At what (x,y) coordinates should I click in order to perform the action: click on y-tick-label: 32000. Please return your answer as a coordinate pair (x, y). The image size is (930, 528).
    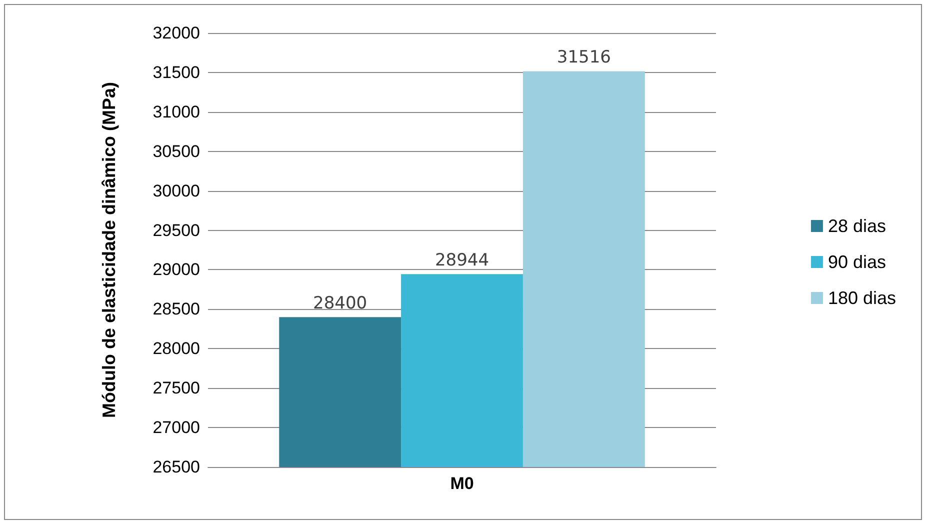
    Looking at the image, I should click on (176, 33).